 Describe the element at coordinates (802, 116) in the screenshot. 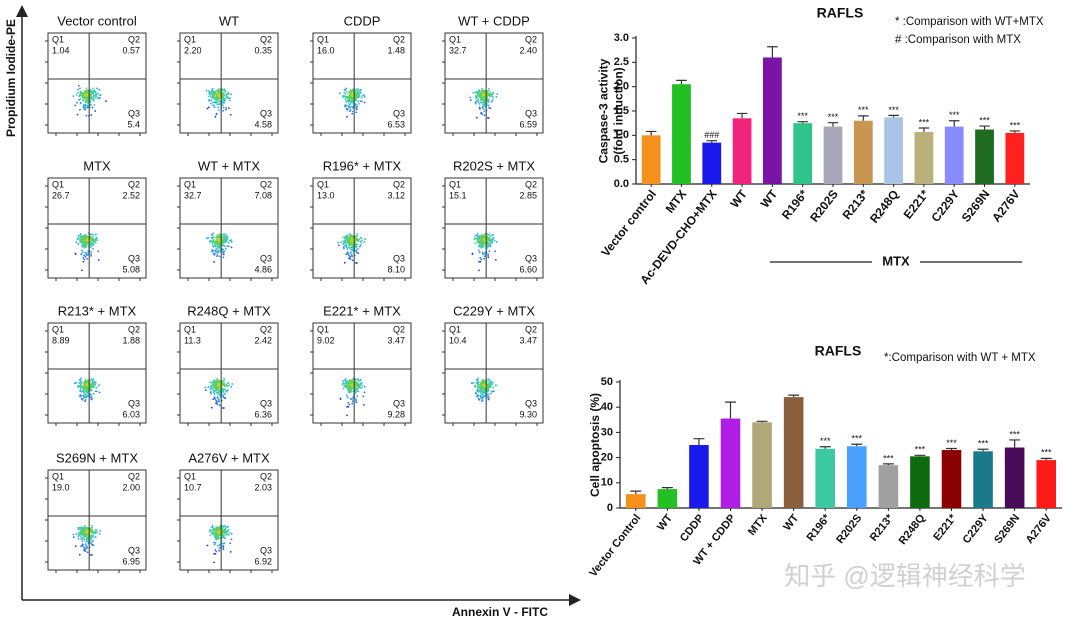

I see `significance-label: ***` at that location.